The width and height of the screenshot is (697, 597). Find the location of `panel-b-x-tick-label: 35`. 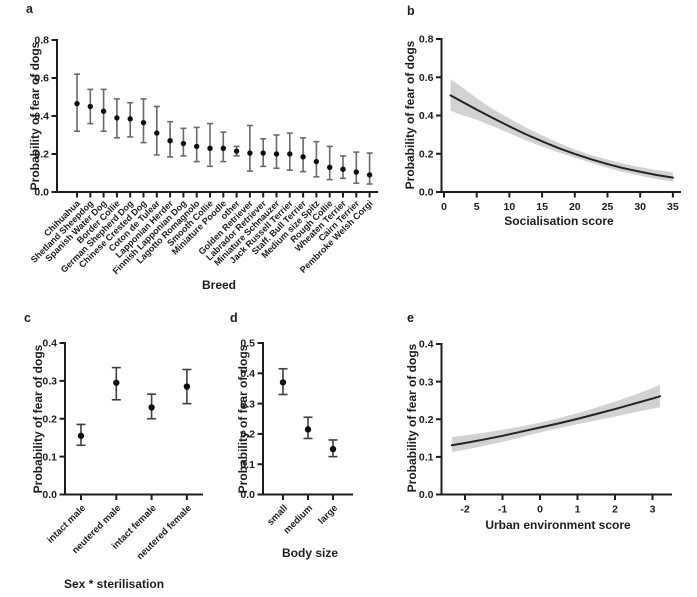

panel-b-x-tick-label: 35 is located at coordinates (673, 207).